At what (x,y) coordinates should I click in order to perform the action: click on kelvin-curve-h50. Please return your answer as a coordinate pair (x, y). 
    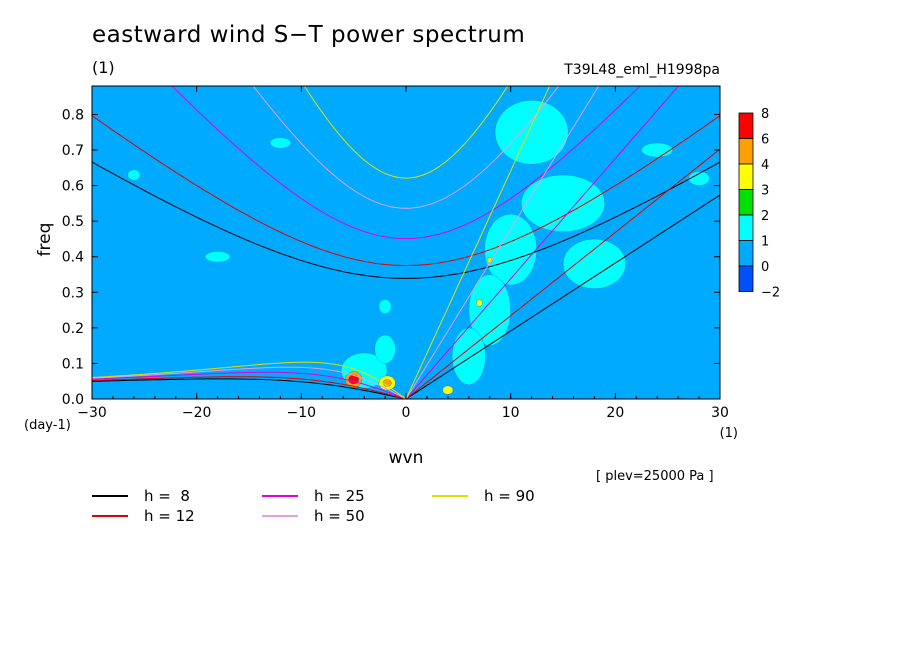
    Looking at the image, I should click on (502, 242).